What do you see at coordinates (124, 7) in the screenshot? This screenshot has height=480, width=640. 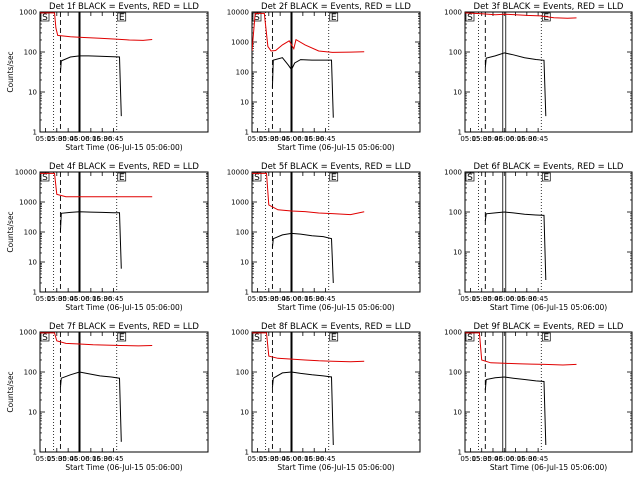 I see `panel-title: Det 1f BLACK = Events, RED = LLD` at bounding box center [124, 7].